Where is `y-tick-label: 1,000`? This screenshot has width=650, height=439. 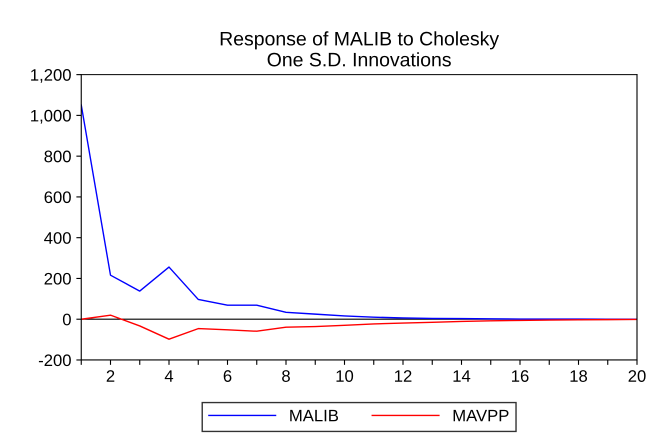
y-tick-label: 1,000 is located at coordinates (51, 117).